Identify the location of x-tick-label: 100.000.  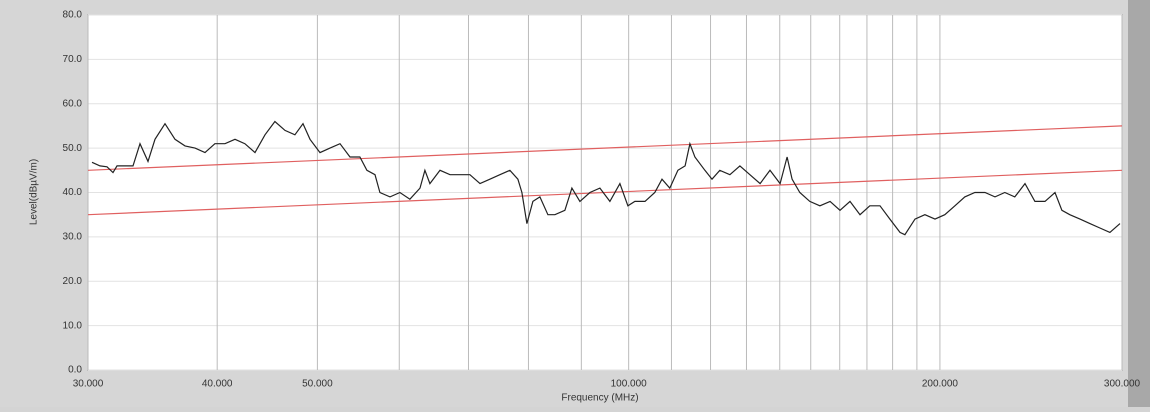
(629, 384).